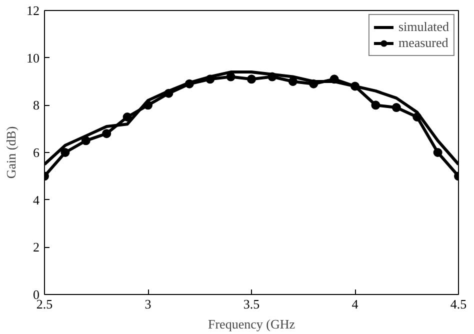  I want to click on x-axis-title: Frequency (GHz, so click(252, 324).